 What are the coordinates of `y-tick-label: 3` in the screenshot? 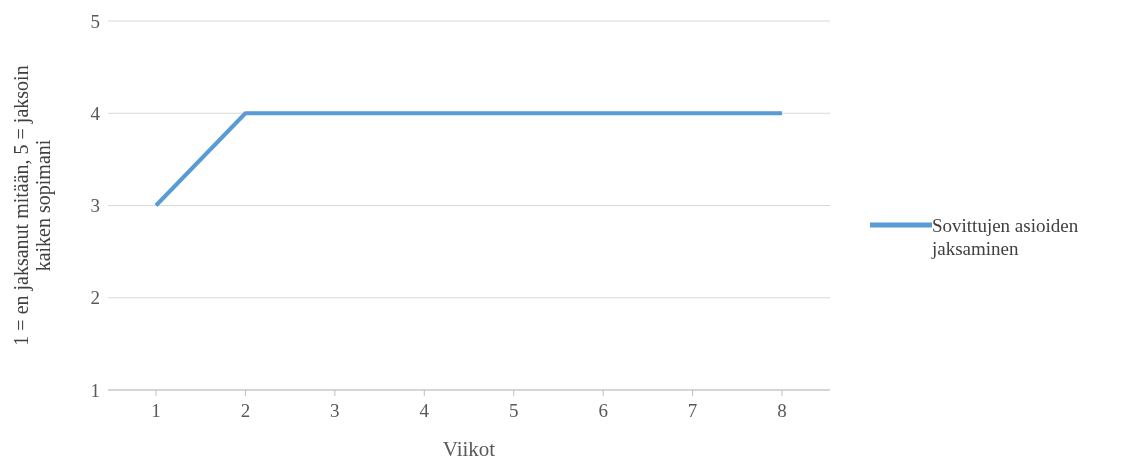 It's located at (95, 206).